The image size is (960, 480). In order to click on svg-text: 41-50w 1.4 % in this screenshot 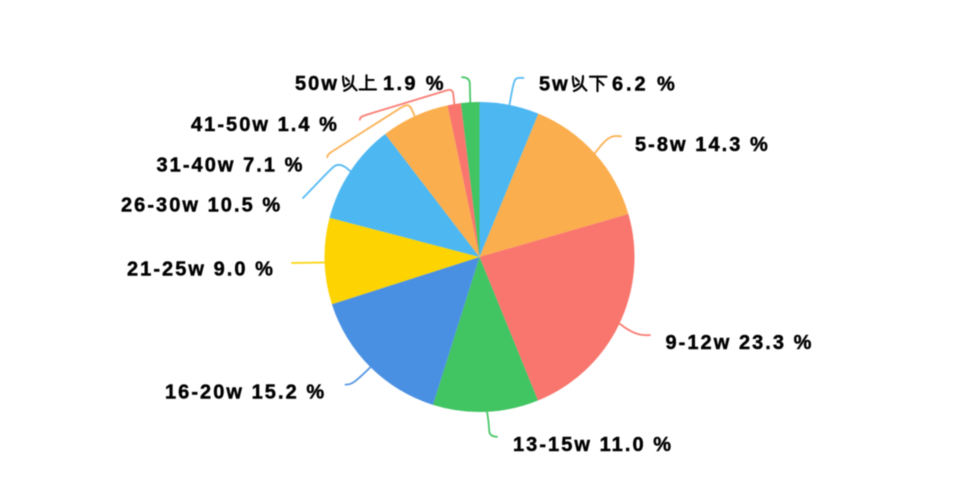, I will do `click(265, 125)`.